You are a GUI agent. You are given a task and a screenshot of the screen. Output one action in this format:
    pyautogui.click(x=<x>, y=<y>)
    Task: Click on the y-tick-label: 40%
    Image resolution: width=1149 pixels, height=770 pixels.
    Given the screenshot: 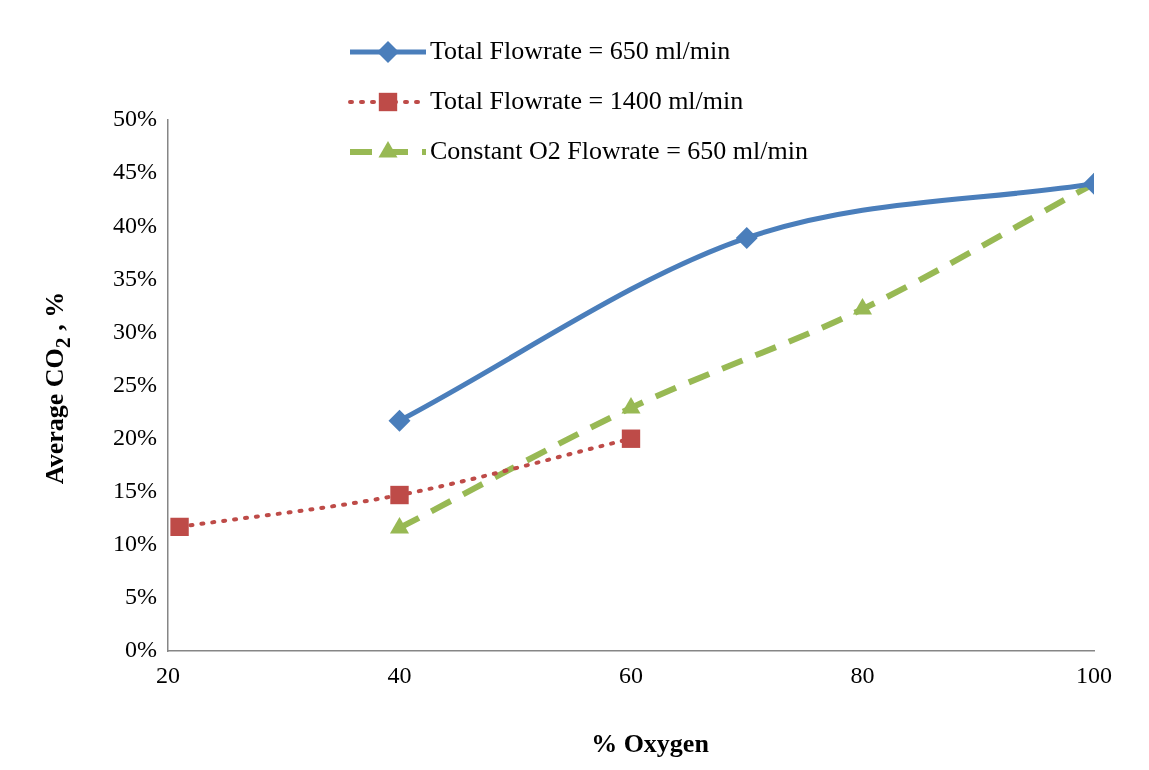 What is the action you would take?
    pyautogui.click(x=134, y=224)
    